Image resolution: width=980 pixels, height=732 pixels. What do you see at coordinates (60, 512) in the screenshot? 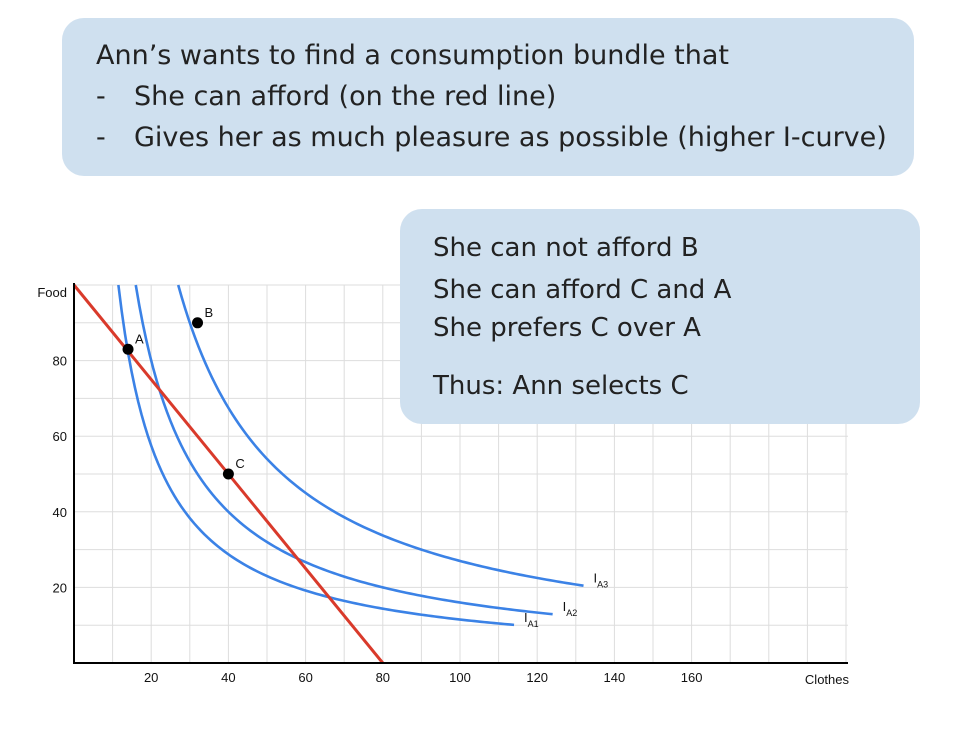
I see `y-tick-label: 40` at bounding box center [60, 512].